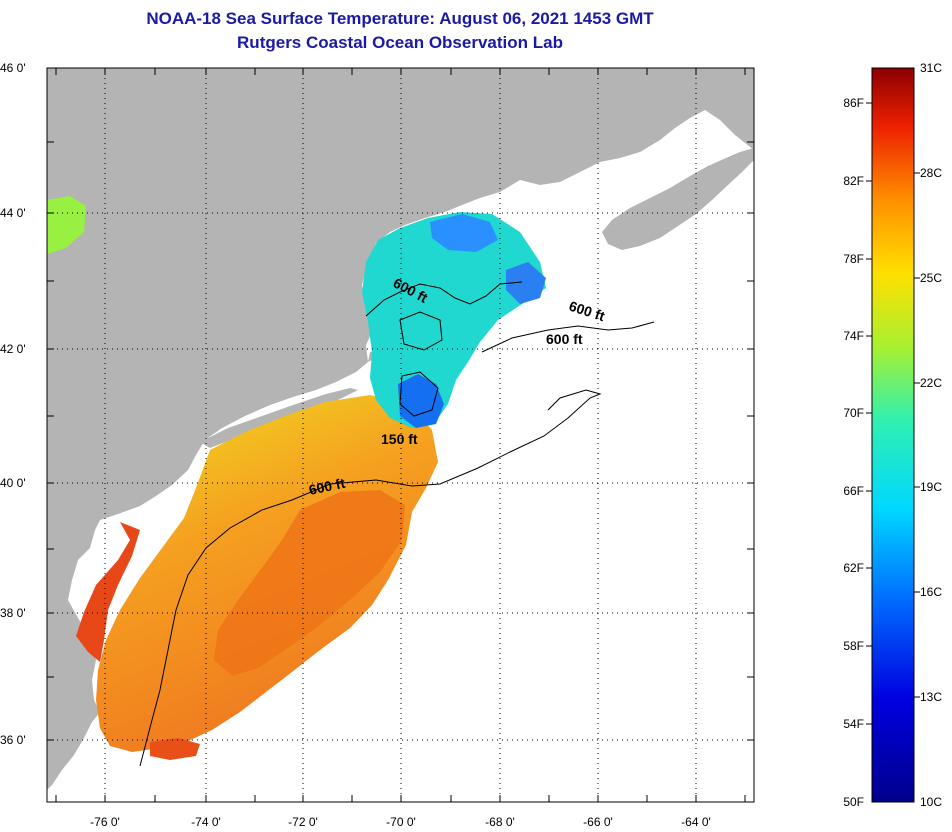 The width and height of the screenshot is (952, 832). Describe the element at coordinates (279, 418) in the screenshot. I see `land-long-island` at that location.